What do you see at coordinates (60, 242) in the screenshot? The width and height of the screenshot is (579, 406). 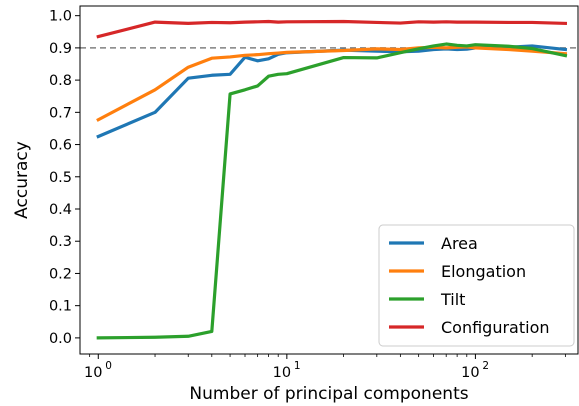 I see `y-tick-label: 0.3` at bounding box center [60, 242].